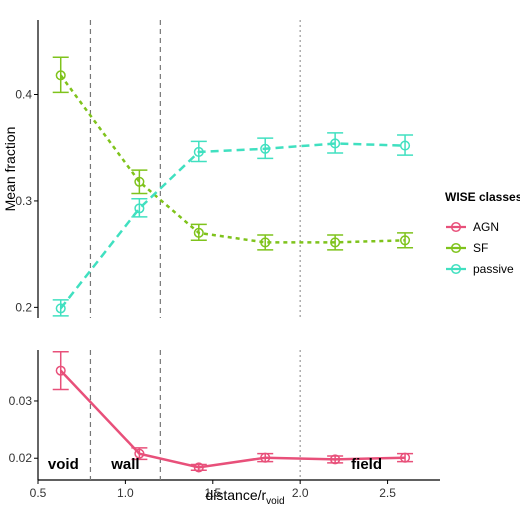 Image resolution: width=520 pixels, height=506 pixels. What do you see at coordinates (275, 501) in the screenshot?
I see `x-axis-label-subscript: void` at bounding box center [275, 501].